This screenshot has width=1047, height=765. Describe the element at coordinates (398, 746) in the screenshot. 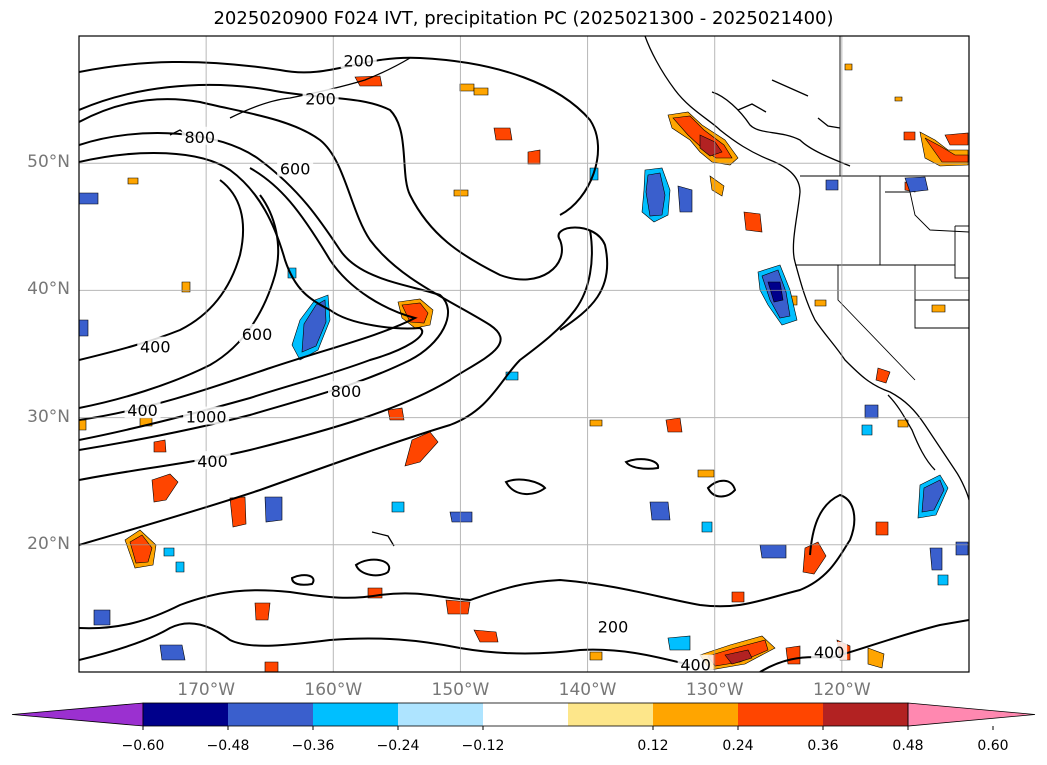

I see `colorbar-tick-label: −0.24` at that location.